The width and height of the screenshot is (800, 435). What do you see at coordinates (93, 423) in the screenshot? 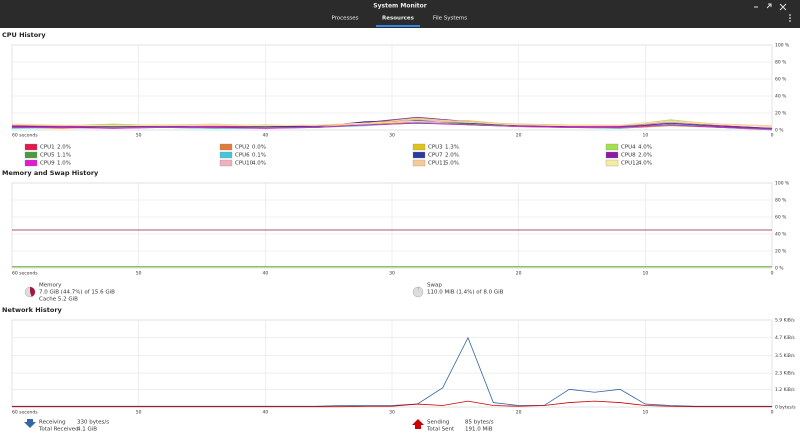
I see `network-rate: 330 bytes/s` at bounding box center [93, 423].